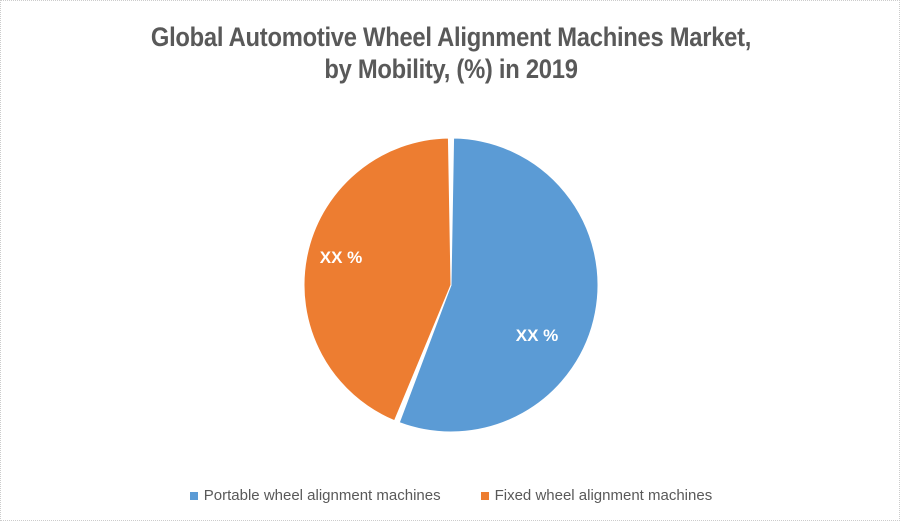  Describe the element at coordinates (603, 495) in the screenshot. I see `legend-label-fixed: Fixed wheel alignment machines` at that location.